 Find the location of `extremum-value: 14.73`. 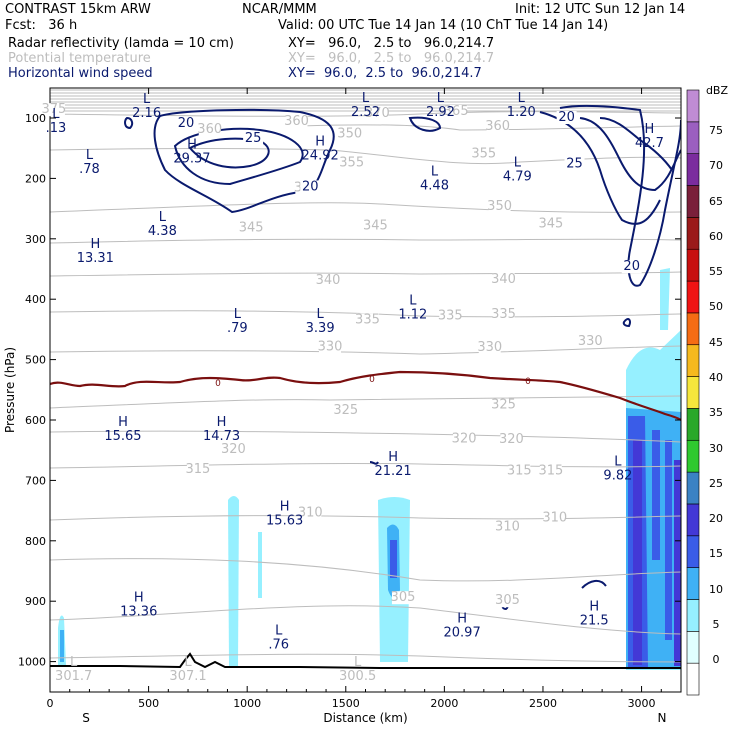

extremum-value: 14.73 is located at coordinates (221, 436).